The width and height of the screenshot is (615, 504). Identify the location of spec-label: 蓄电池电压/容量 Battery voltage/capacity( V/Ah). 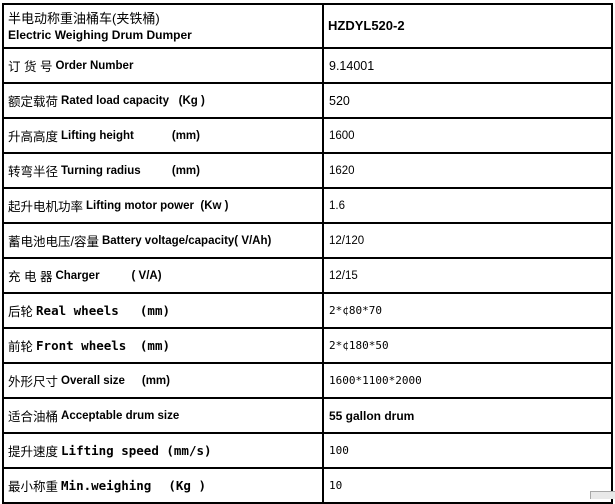
(163, 240).